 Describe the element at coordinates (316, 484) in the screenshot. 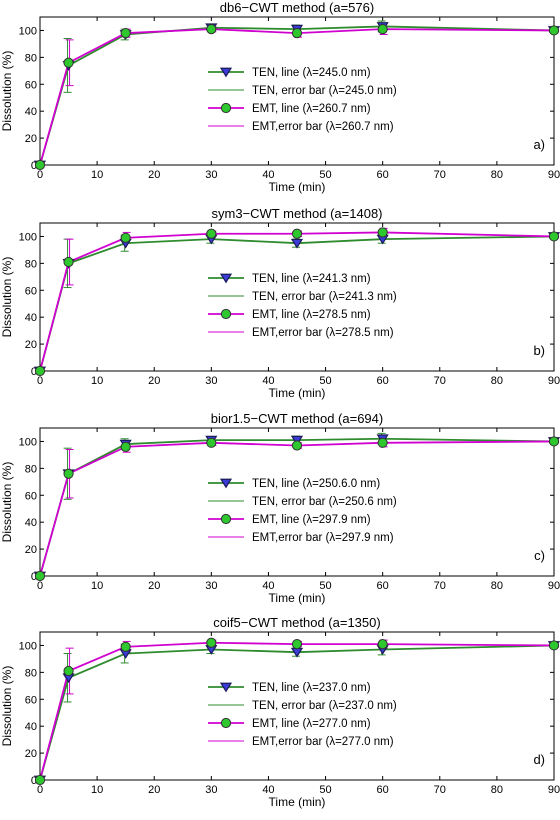

I see `legend-entry: TEN, line (λ=250.6.0 nm)` at that location.